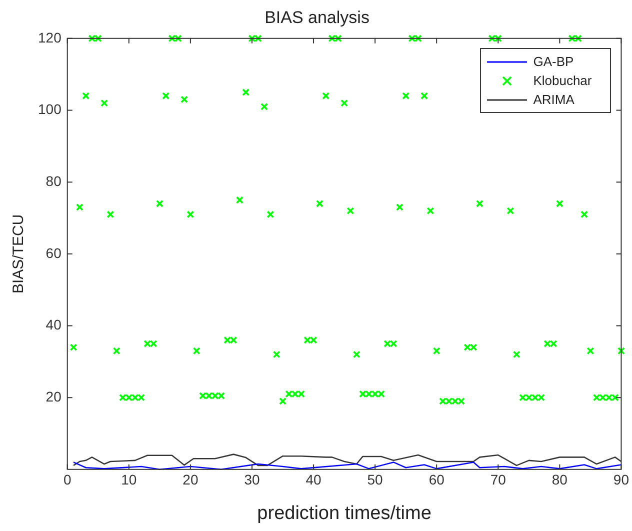 This screenshot has width=632, height=531. Describe the element at coordinates (67, 480) in the screenshot. I see `x-tick-label: 0` at that location.